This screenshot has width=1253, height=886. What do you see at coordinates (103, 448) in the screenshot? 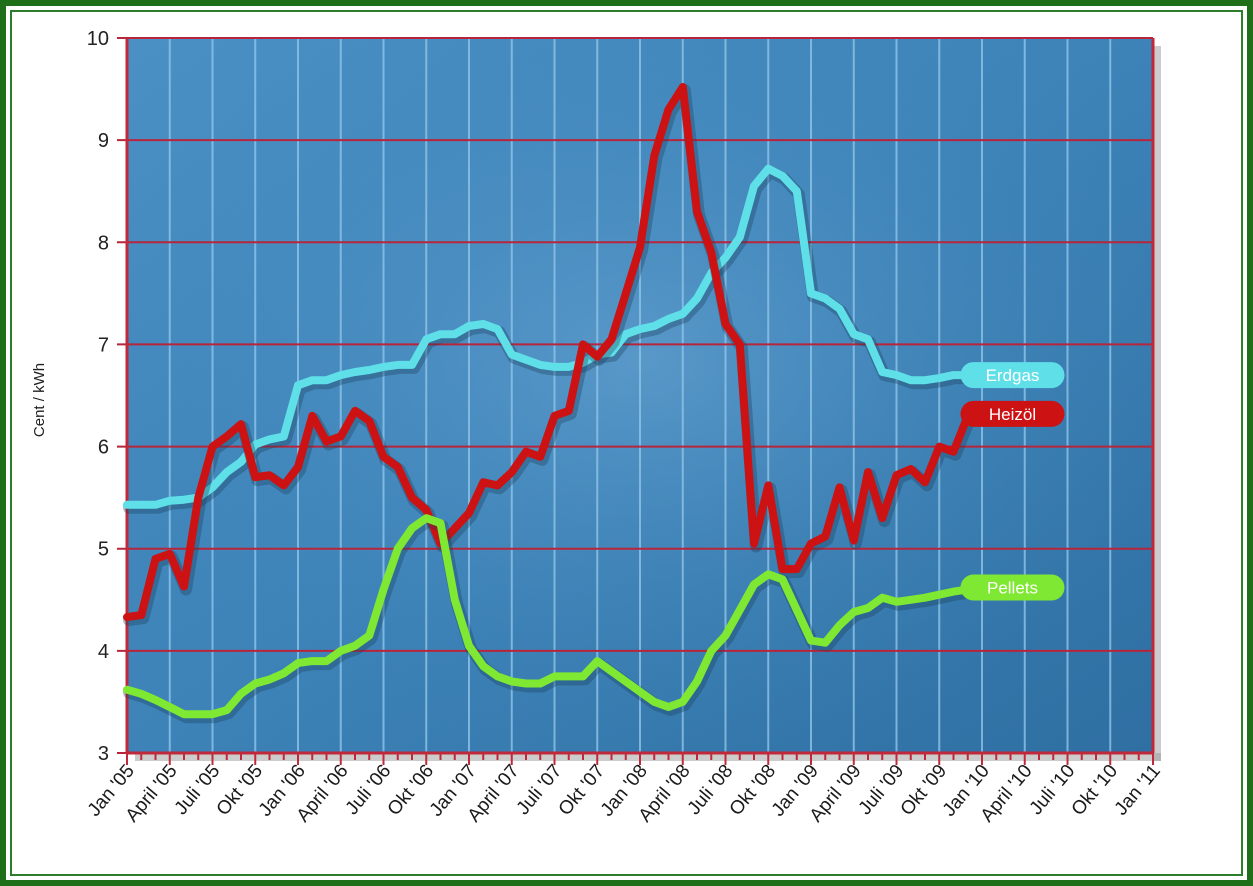
I see `y-tick-label: 6` at bounding box center [103, 448].